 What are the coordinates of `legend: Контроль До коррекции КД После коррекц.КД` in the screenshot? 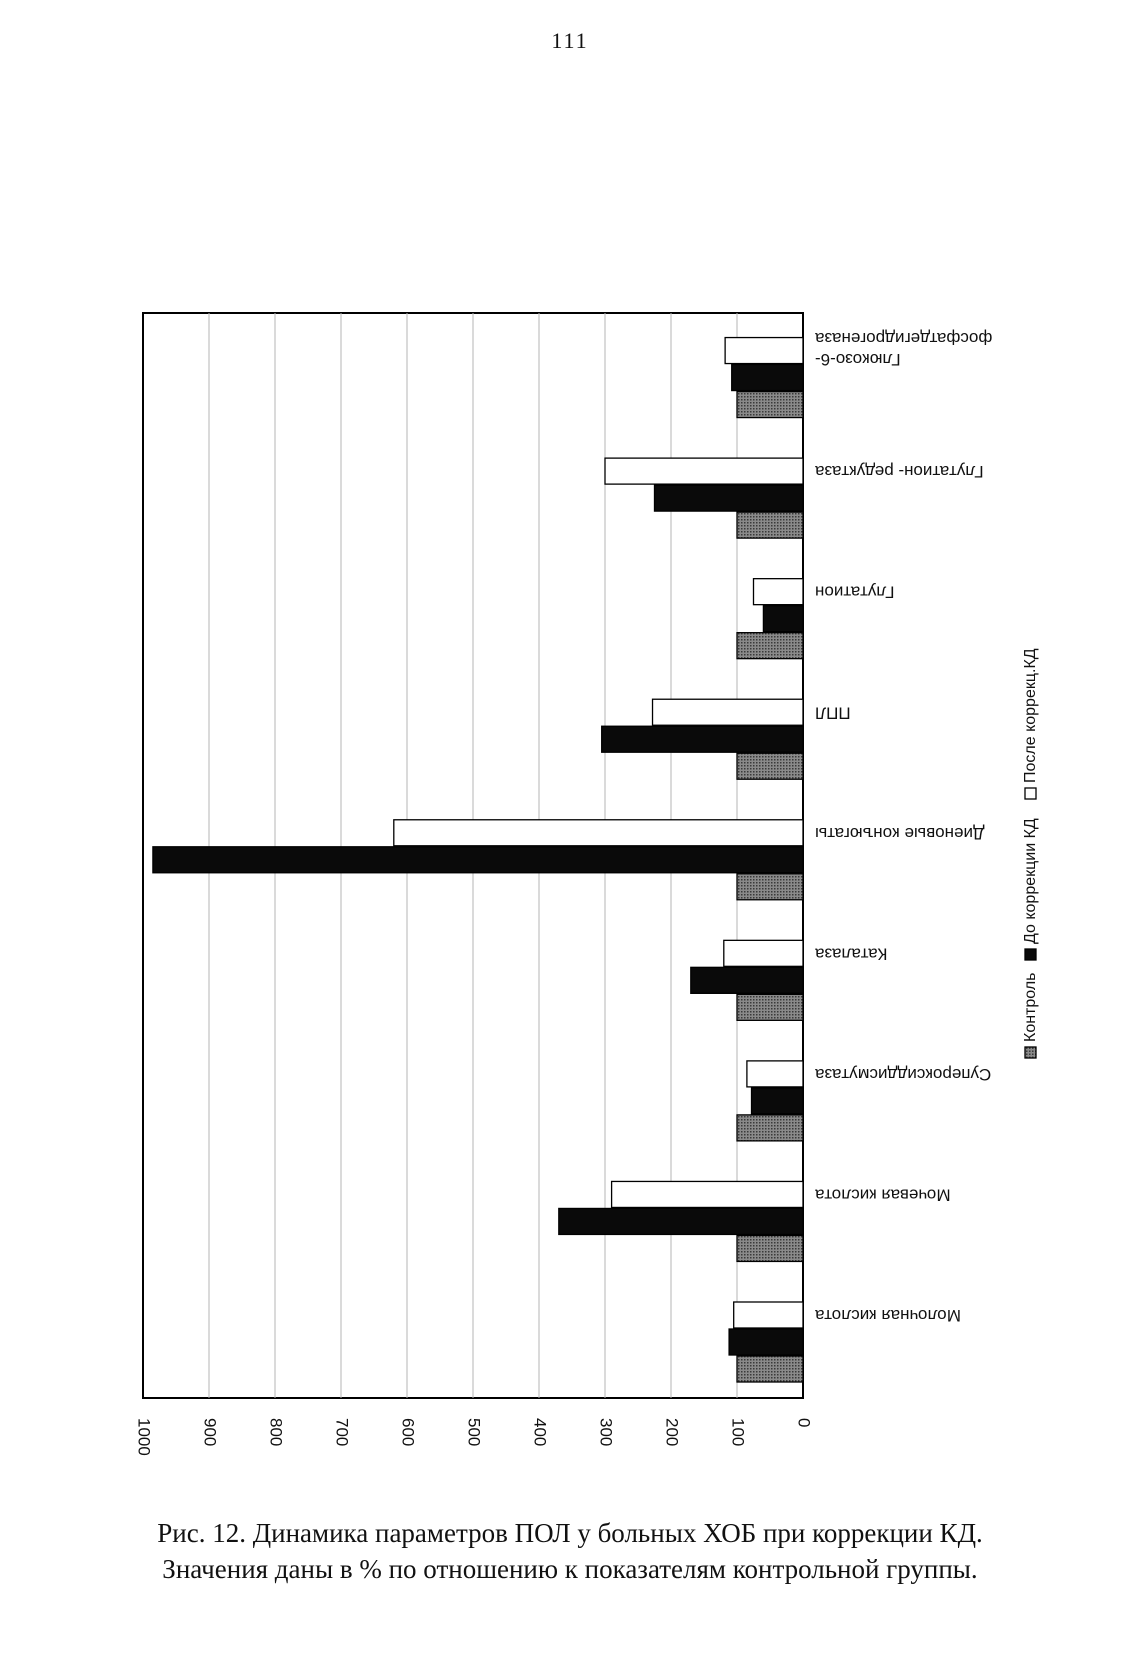 It's located at (1030, 853).